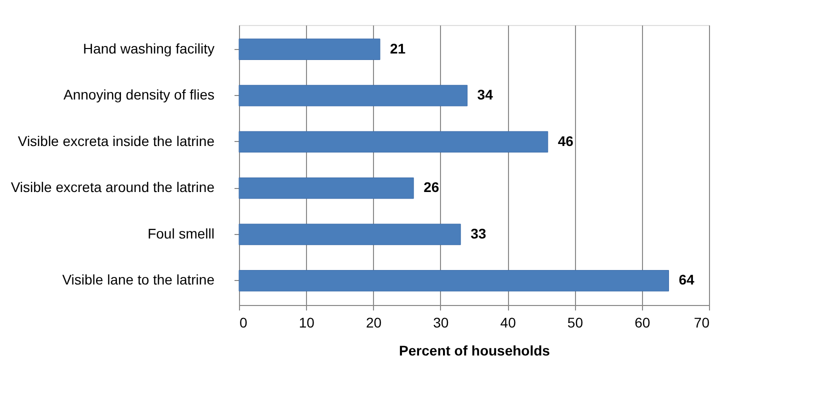  What do you see at coordinates (566, 140) in the screenshot?
I see `data-label: 46` at bounding box center [566, 140].